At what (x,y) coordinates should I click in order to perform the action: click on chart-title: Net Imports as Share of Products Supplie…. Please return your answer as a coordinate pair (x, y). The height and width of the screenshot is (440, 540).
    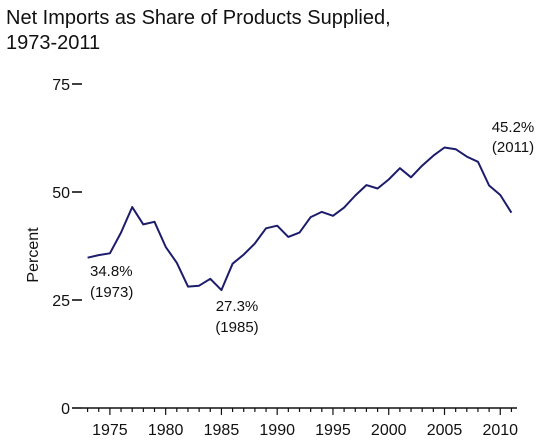
    Looking at the image, I should click on (198, 31).